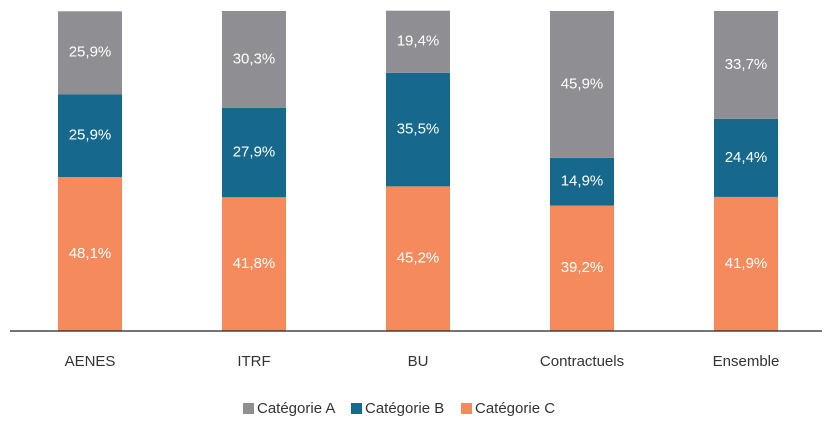 The image size is (822, 424). What do you see at coordinates (253, 361) in the screenshot?
I see `x-tick-label: ITRF` at bounding box center [253, 361].